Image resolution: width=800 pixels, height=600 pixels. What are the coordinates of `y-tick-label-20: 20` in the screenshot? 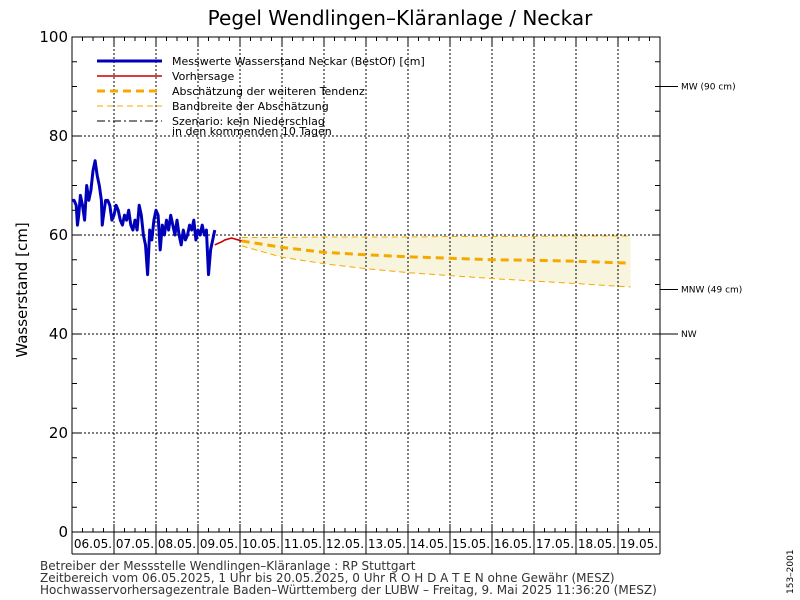 It's located at (58, 433).